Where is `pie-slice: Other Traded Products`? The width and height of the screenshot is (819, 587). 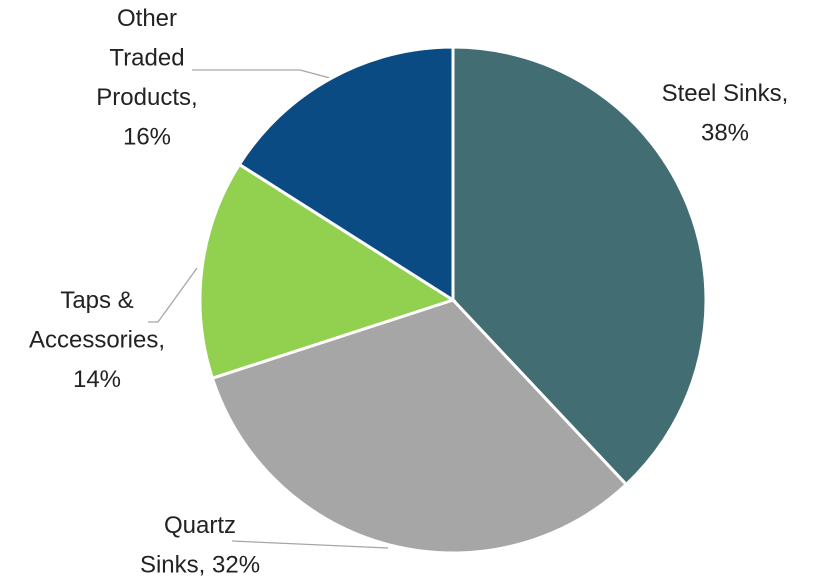
pie-slice: Other Traded Products is located at coordinates (346, 174).